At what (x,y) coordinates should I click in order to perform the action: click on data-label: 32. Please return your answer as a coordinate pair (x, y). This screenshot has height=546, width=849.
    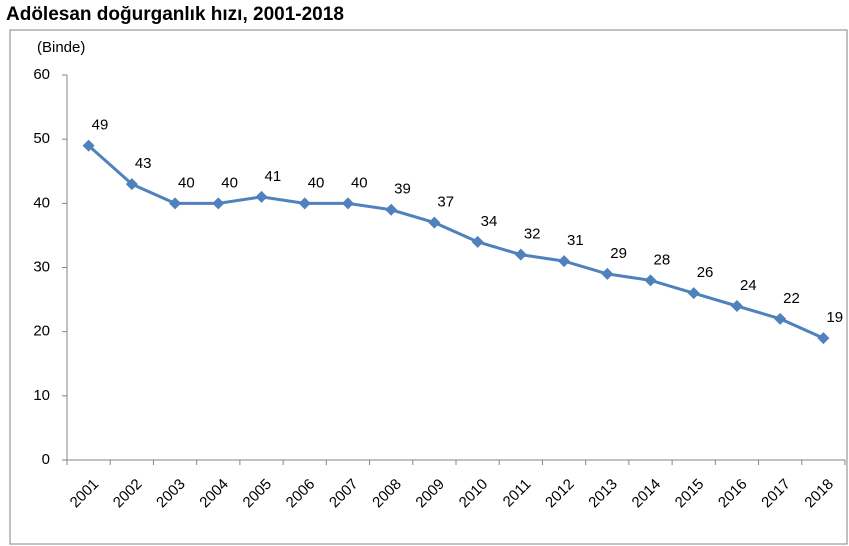
    Looking at the image, I should click on (532, 234).